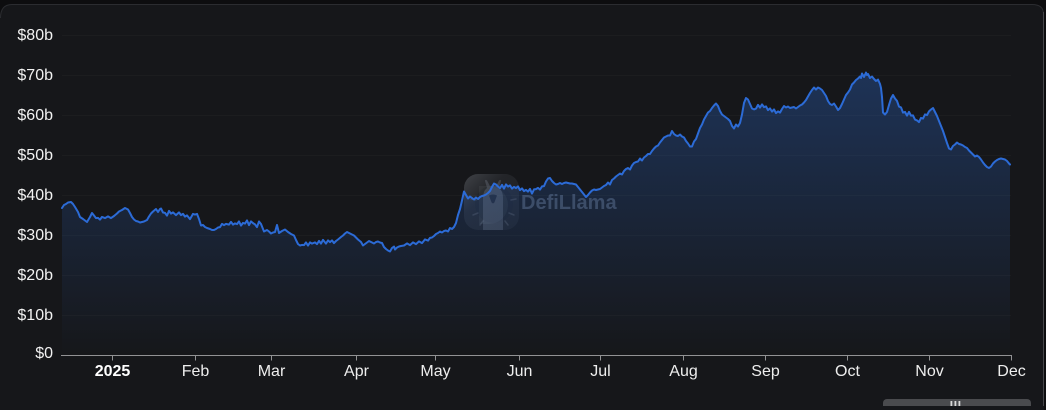  I want to click on svg-text: $40b, so click(35, 195).